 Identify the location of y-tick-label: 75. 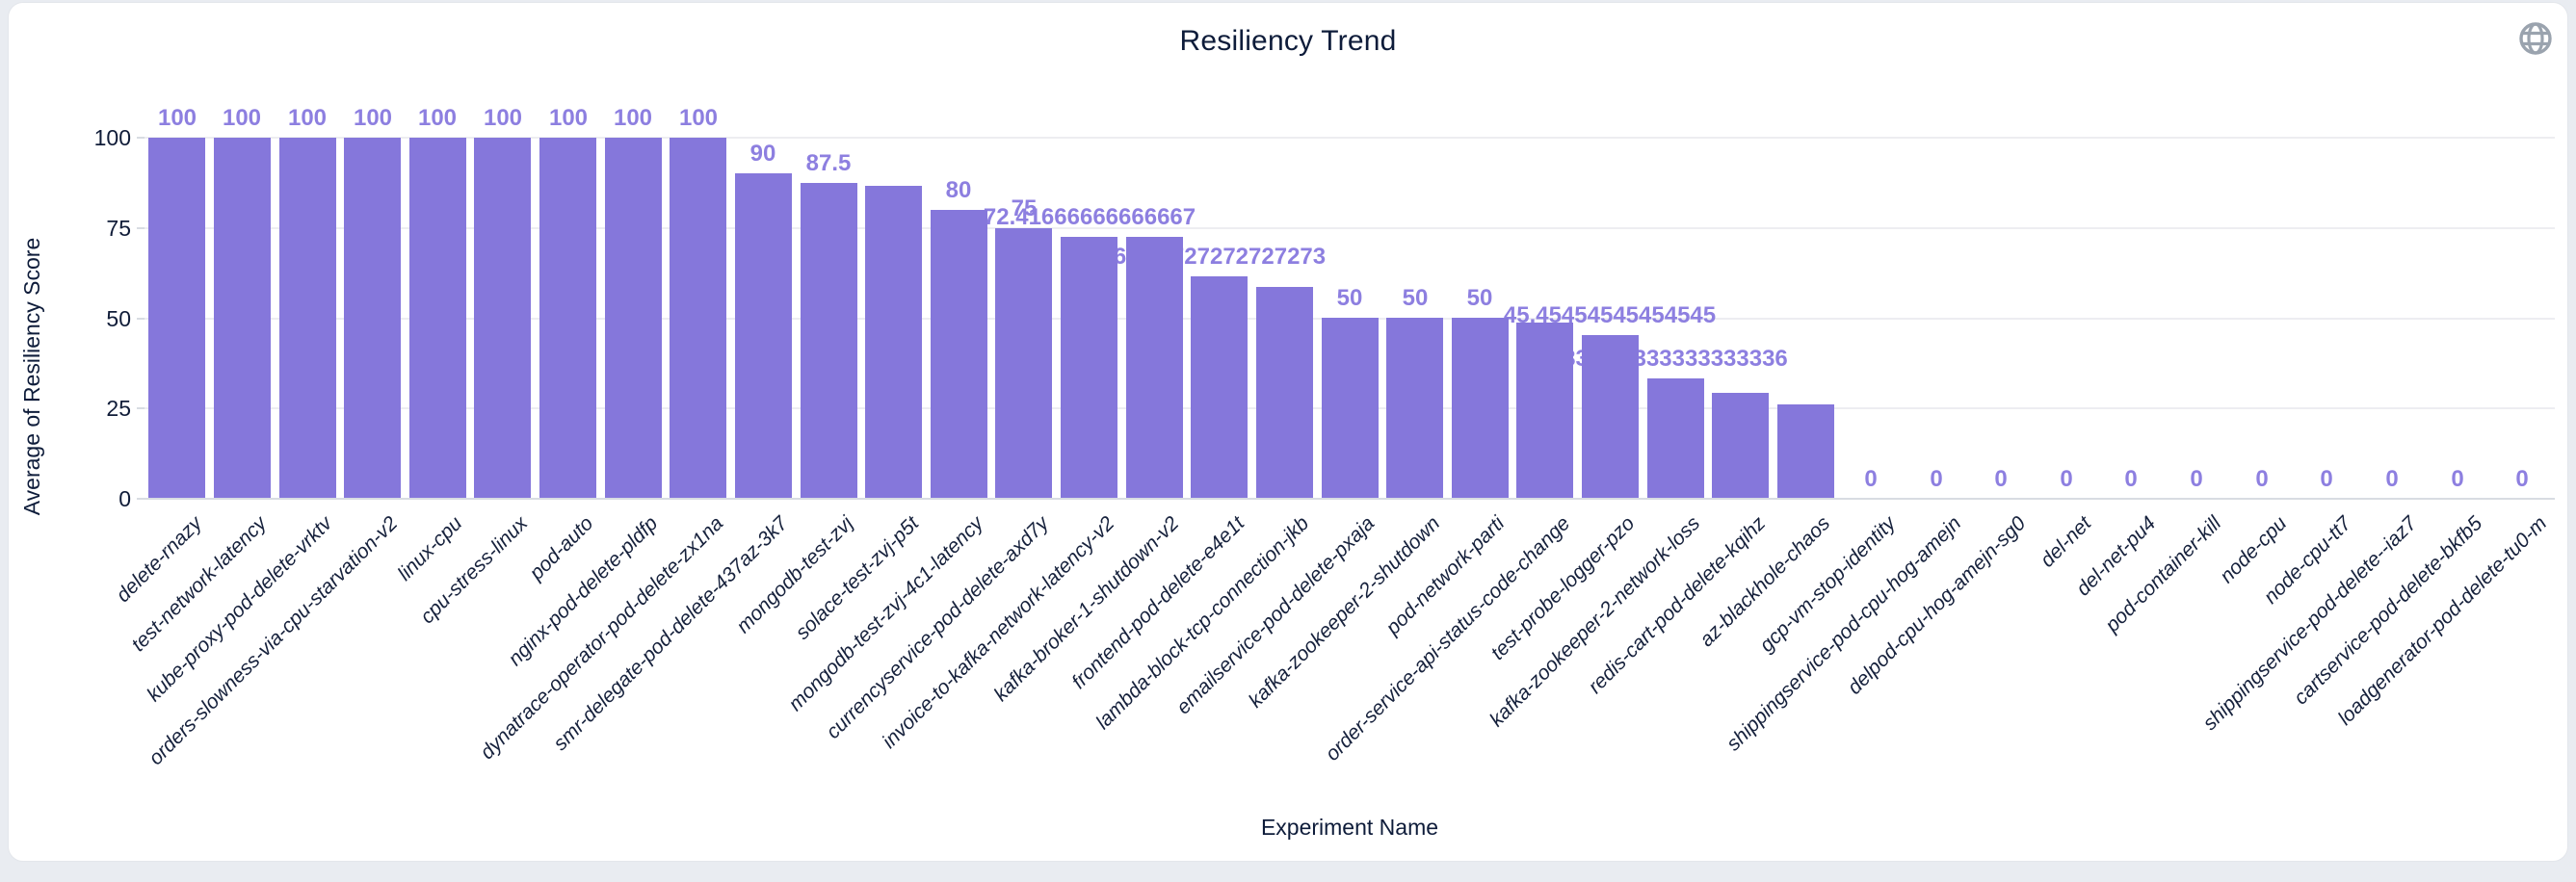
(118, 228).